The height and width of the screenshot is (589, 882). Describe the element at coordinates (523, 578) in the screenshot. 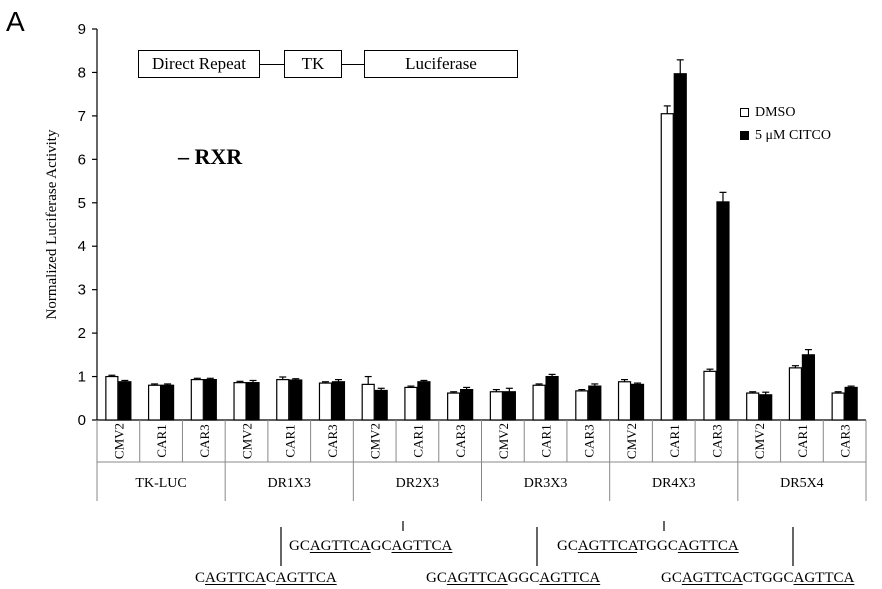

I see `spacer-text: GGC` at that location.